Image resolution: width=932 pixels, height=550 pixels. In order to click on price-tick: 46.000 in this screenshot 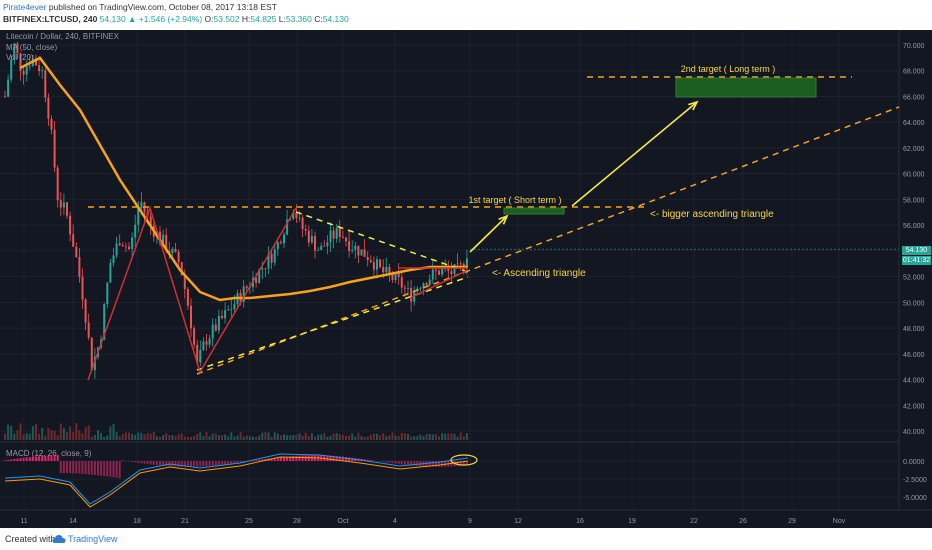, I will do `click(914, 355)`.